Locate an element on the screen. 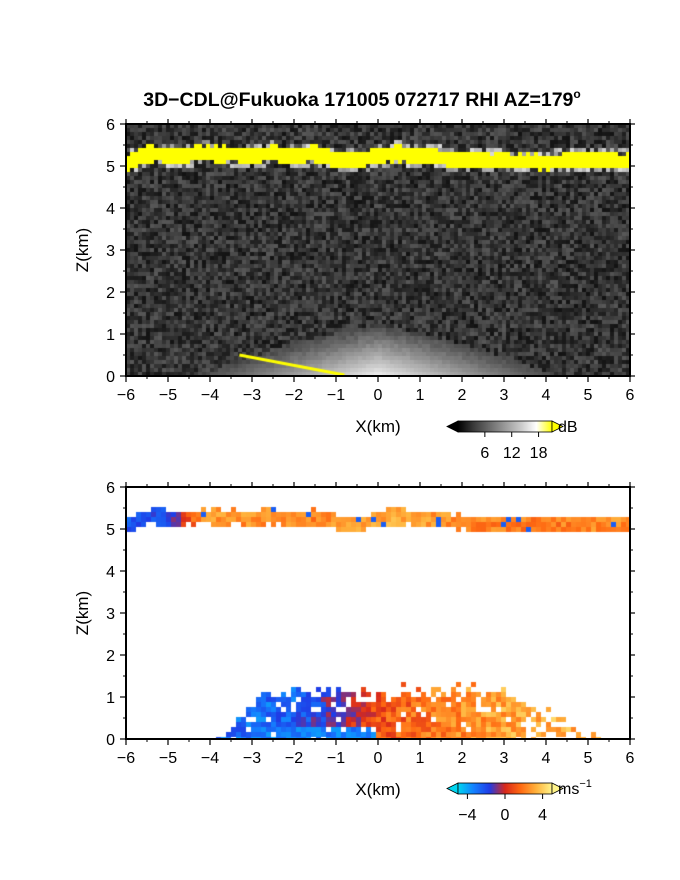 This screenshot has width=680, height=880. colorbar-unit: ms−1 is located at coordinates (575, 788).